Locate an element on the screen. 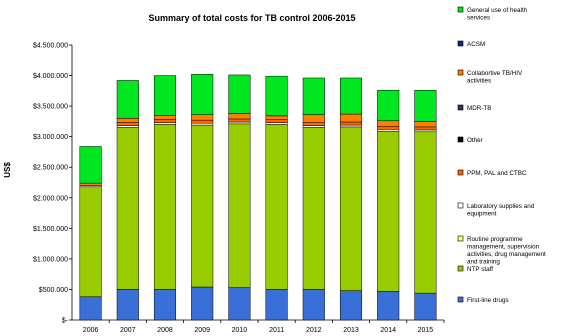  legend-label: activities, drug management is located at coordinates (506, 254).